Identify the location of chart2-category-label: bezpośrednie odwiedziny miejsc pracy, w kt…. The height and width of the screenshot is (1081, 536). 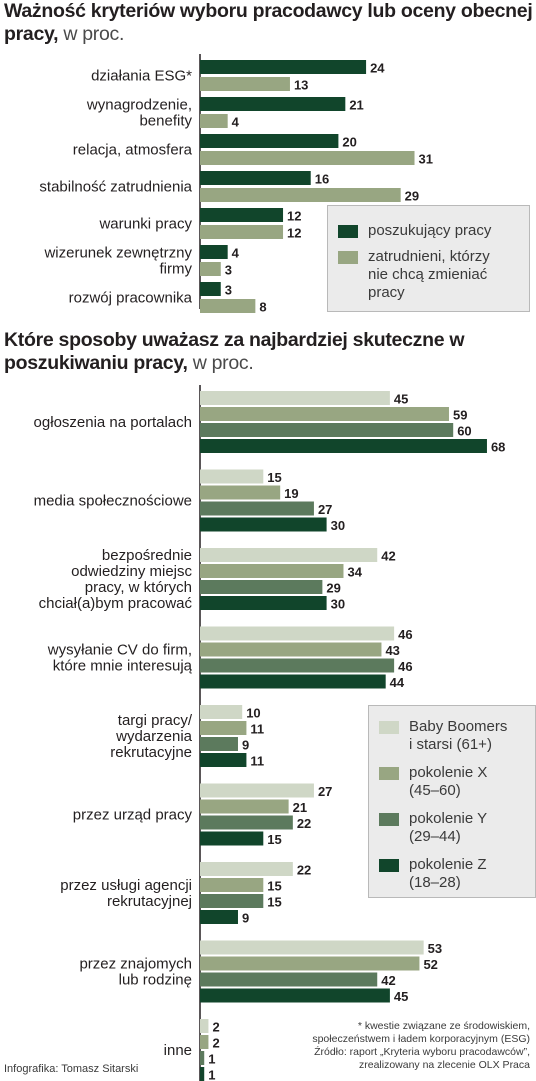
(116, 579).